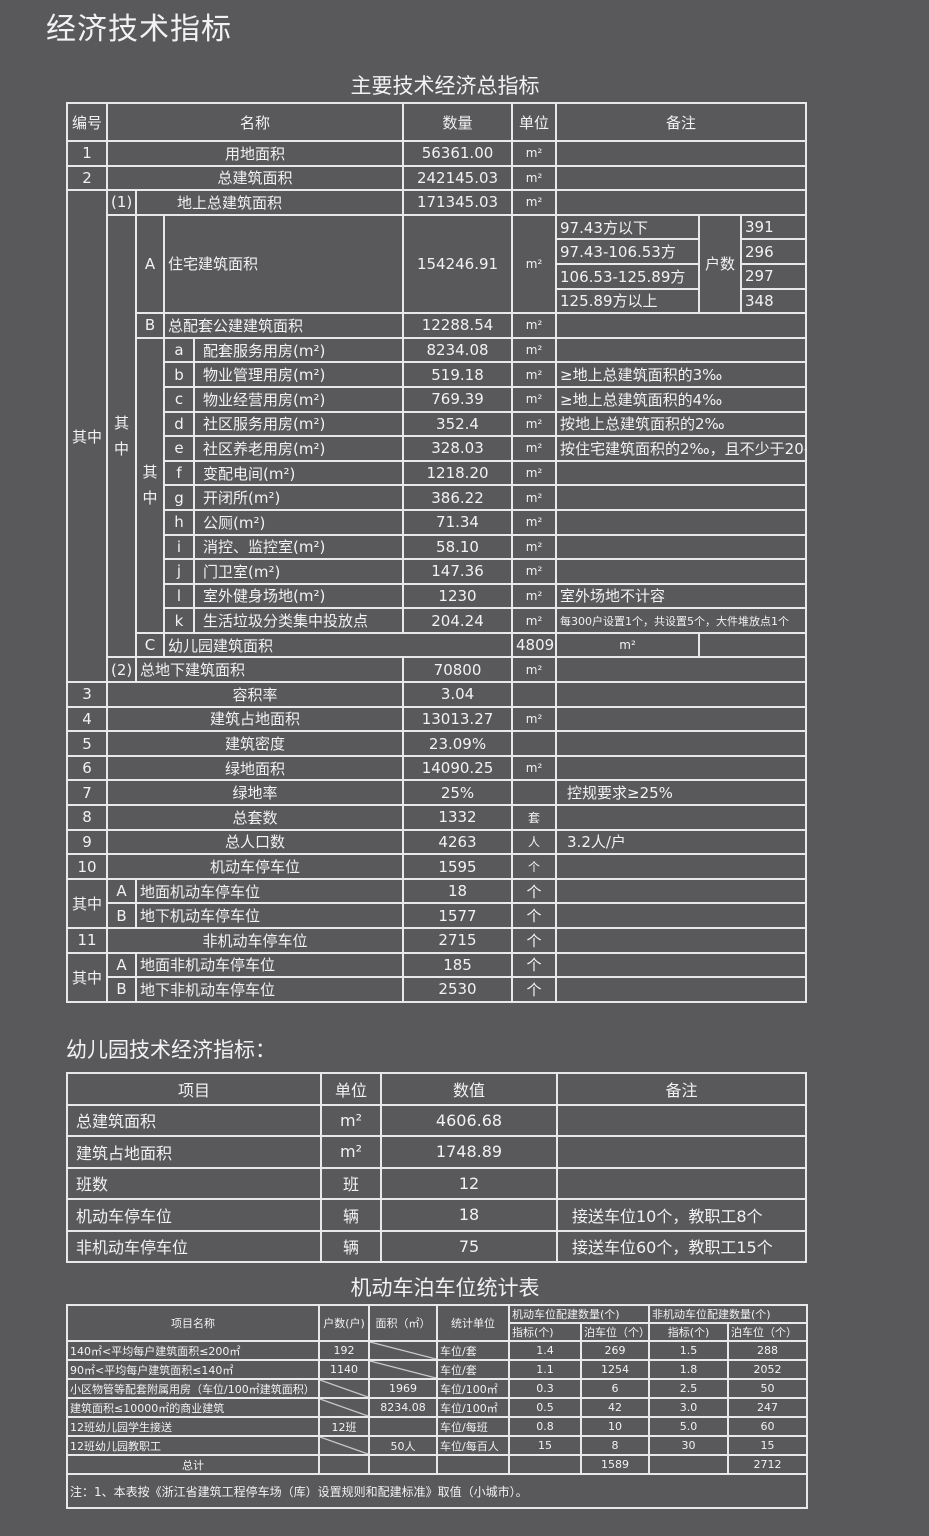 The image size is (929, 1536). What do you see at coordinates (87, 178) in the screenshot?
I see `table-cell: 2` at bounding box center [87, 178].